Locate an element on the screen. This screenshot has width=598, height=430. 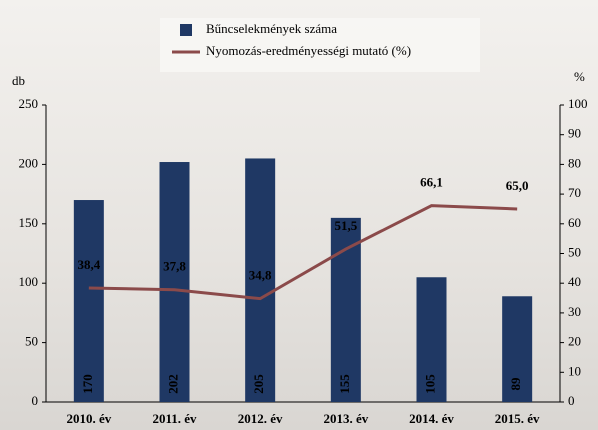
bar-value-label: 170 is located at coordinates (87, 384).